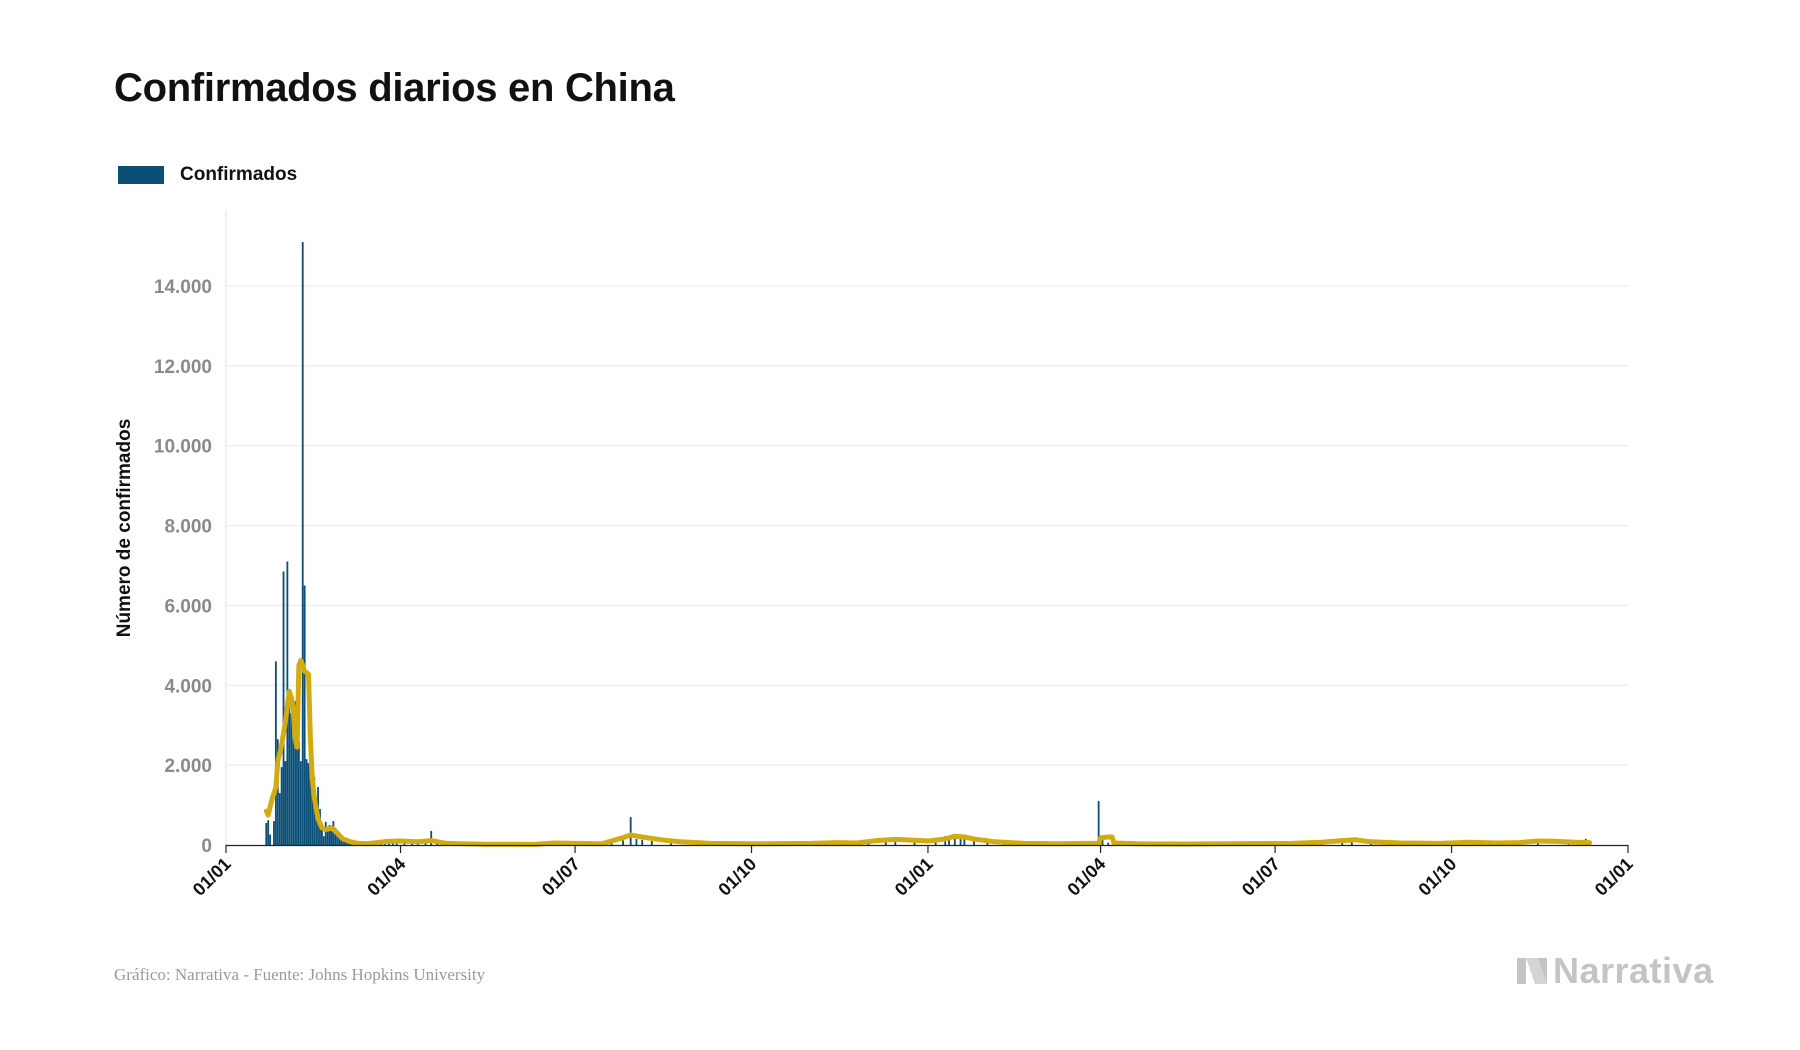 The image size is (1800, 1050). I want to click on chart-title: Confirmados diarios en China, so click(394, 88).